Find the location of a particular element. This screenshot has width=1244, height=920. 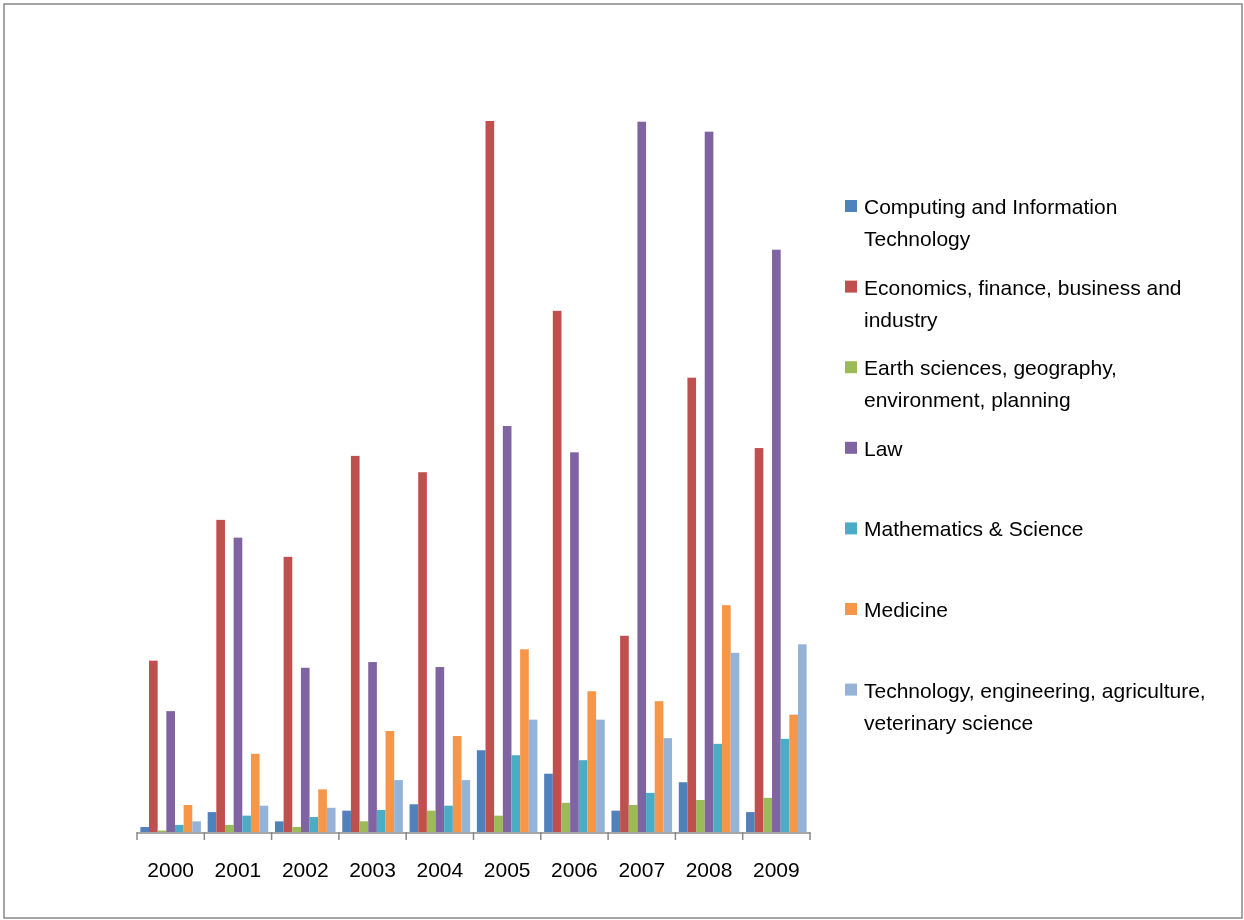

legend-label: Law is located at coordinates (884, 448).